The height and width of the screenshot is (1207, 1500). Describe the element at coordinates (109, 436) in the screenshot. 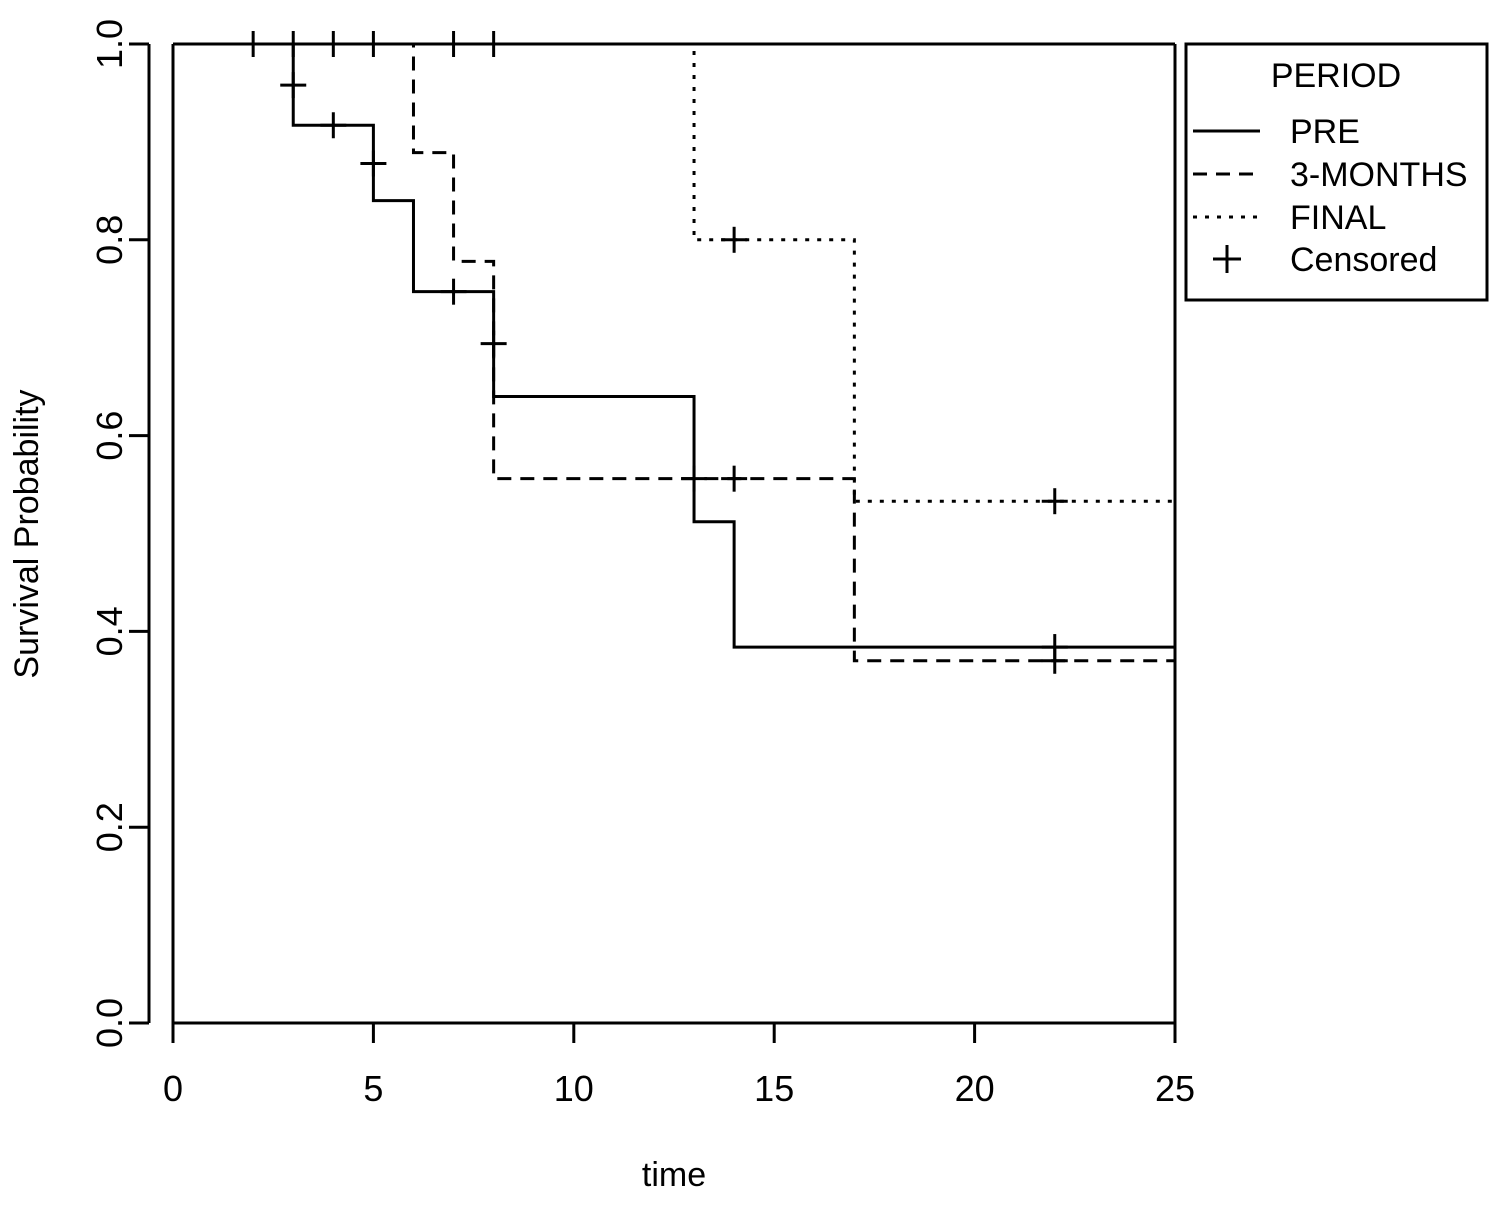

I see `y-tick-label: 0.6` at that location.